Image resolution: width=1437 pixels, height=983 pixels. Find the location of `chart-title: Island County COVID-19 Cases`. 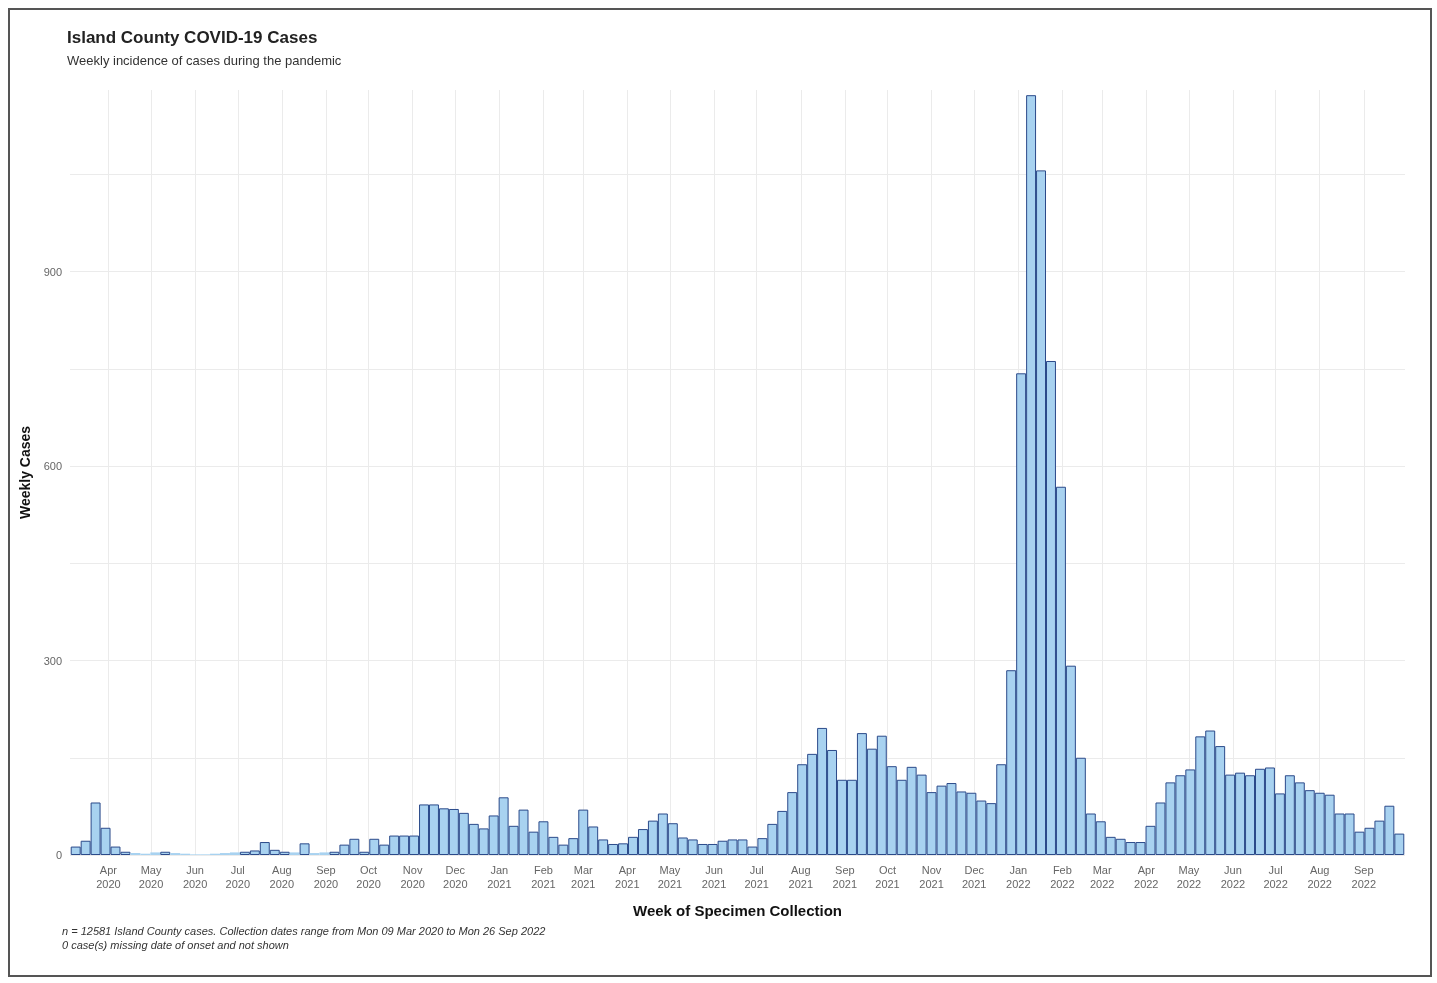

chart-title: Island County COVID-19 Cases is located at coordinates (192, 37).